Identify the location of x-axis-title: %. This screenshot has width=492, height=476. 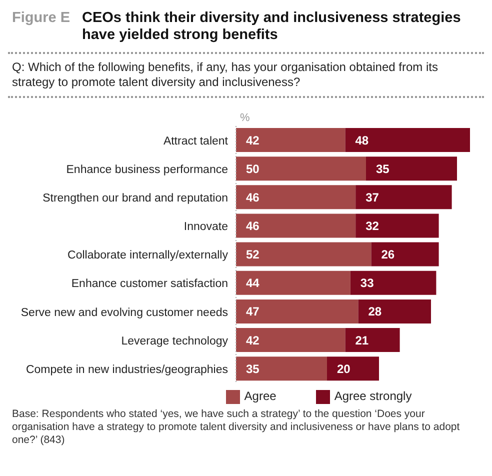
(245, 118).